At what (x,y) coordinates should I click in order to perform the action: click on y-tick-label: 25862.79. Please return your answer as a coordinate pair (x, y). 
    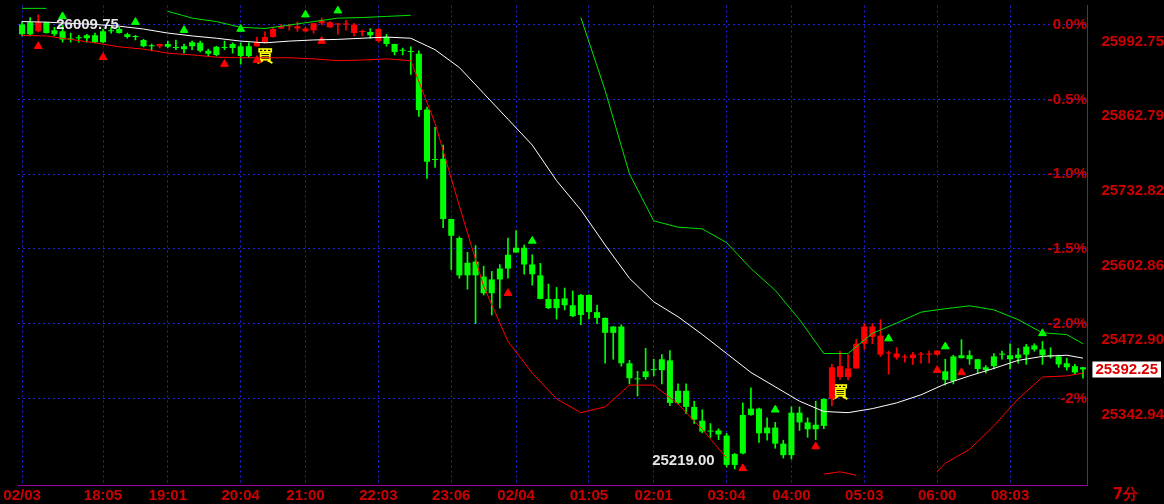
    Looking at the image, I should click on (1132, 115).